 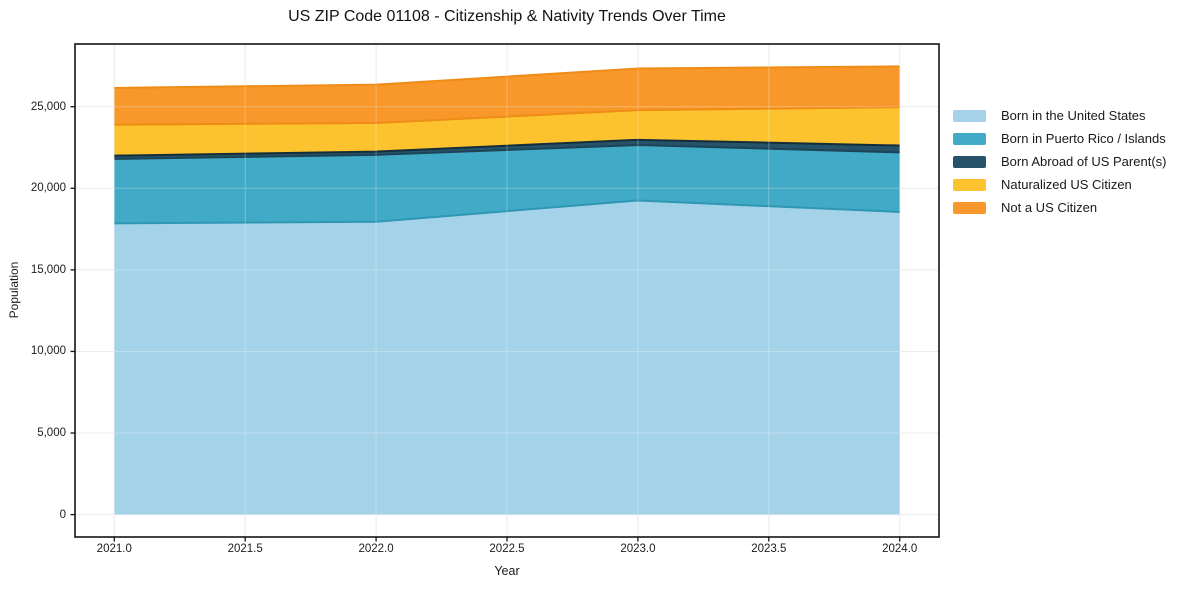 What do you see at coordinates (114, 549) in the screenshot?
I see `x-tick-label: 2021.0` at bounding box center [114, 549].